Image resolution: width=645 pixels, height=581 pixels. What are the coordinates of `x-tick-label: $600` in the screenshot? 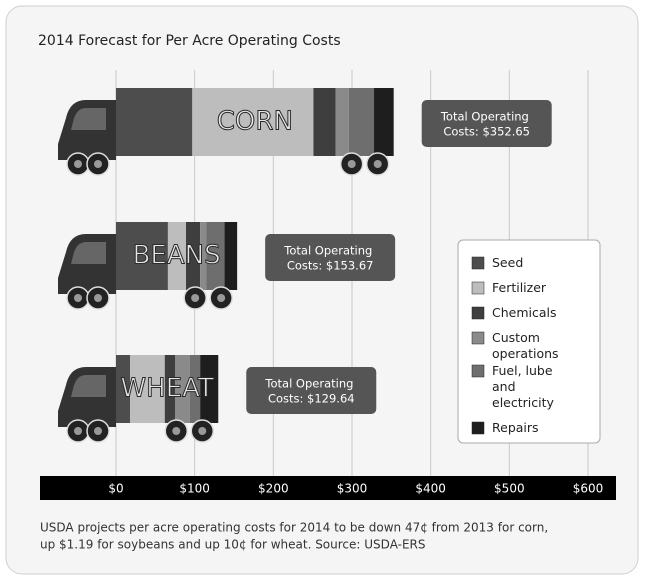 It's located at (588, 489).